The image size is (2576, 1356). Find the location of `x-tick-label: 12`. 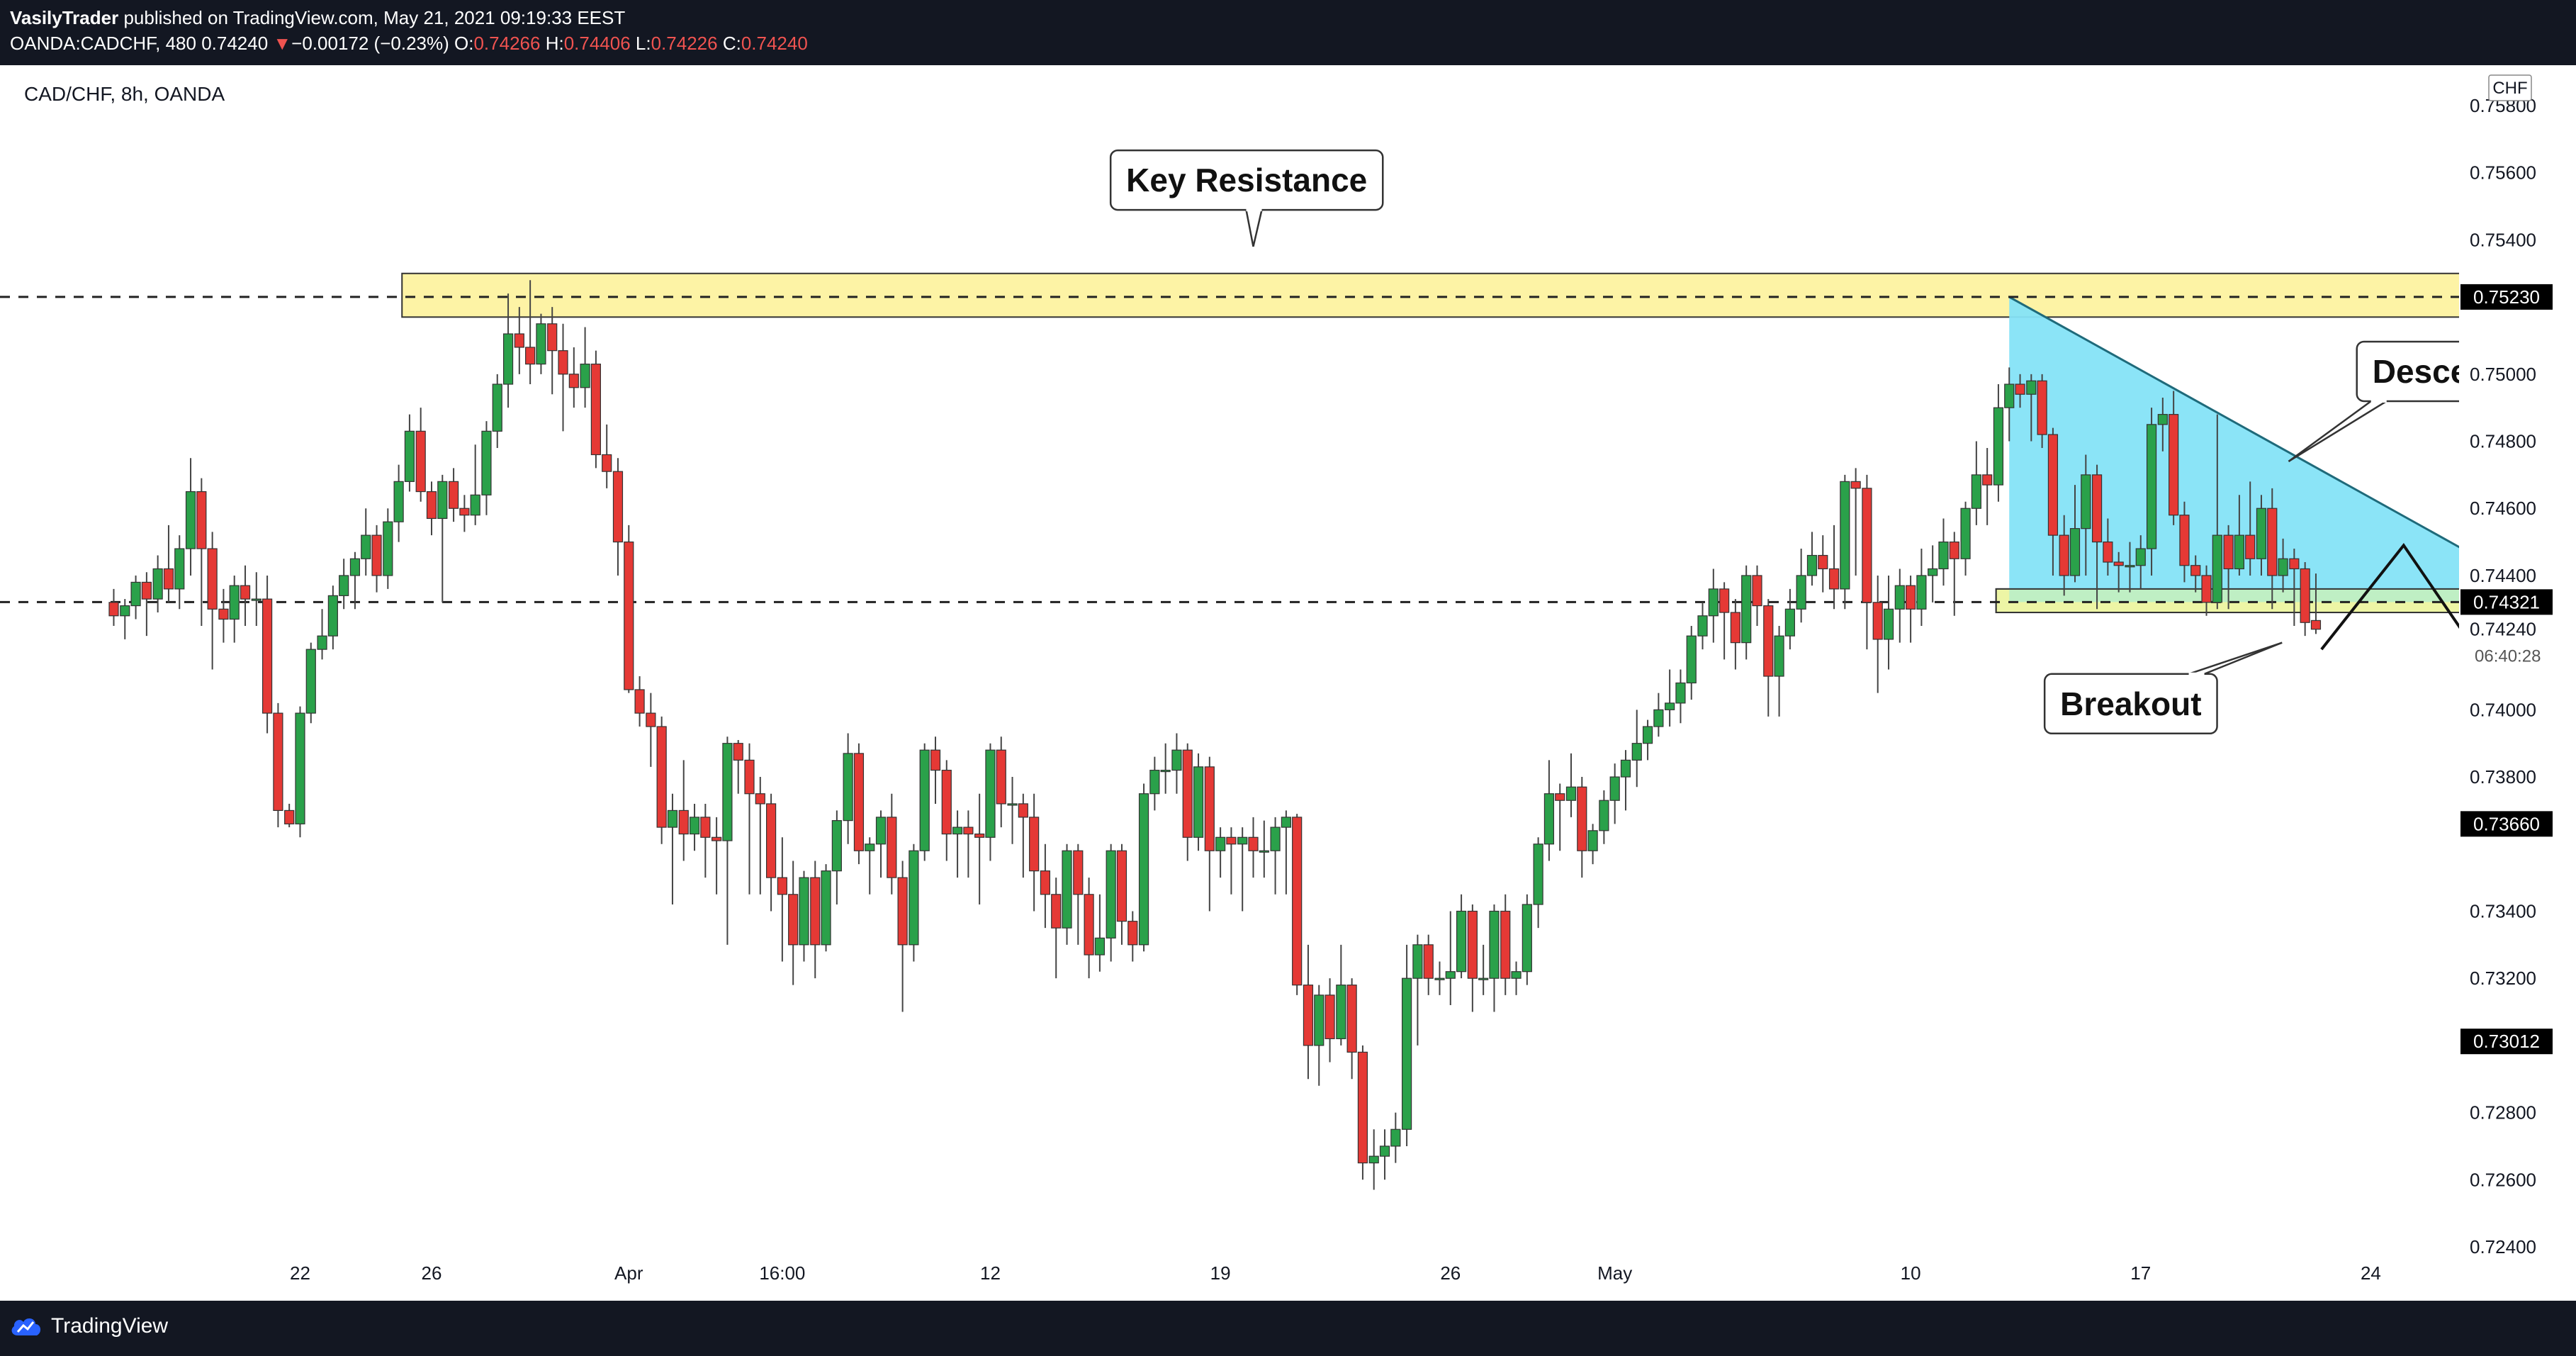

x-tick-label: 12 is located at coordinates (990, 1273).